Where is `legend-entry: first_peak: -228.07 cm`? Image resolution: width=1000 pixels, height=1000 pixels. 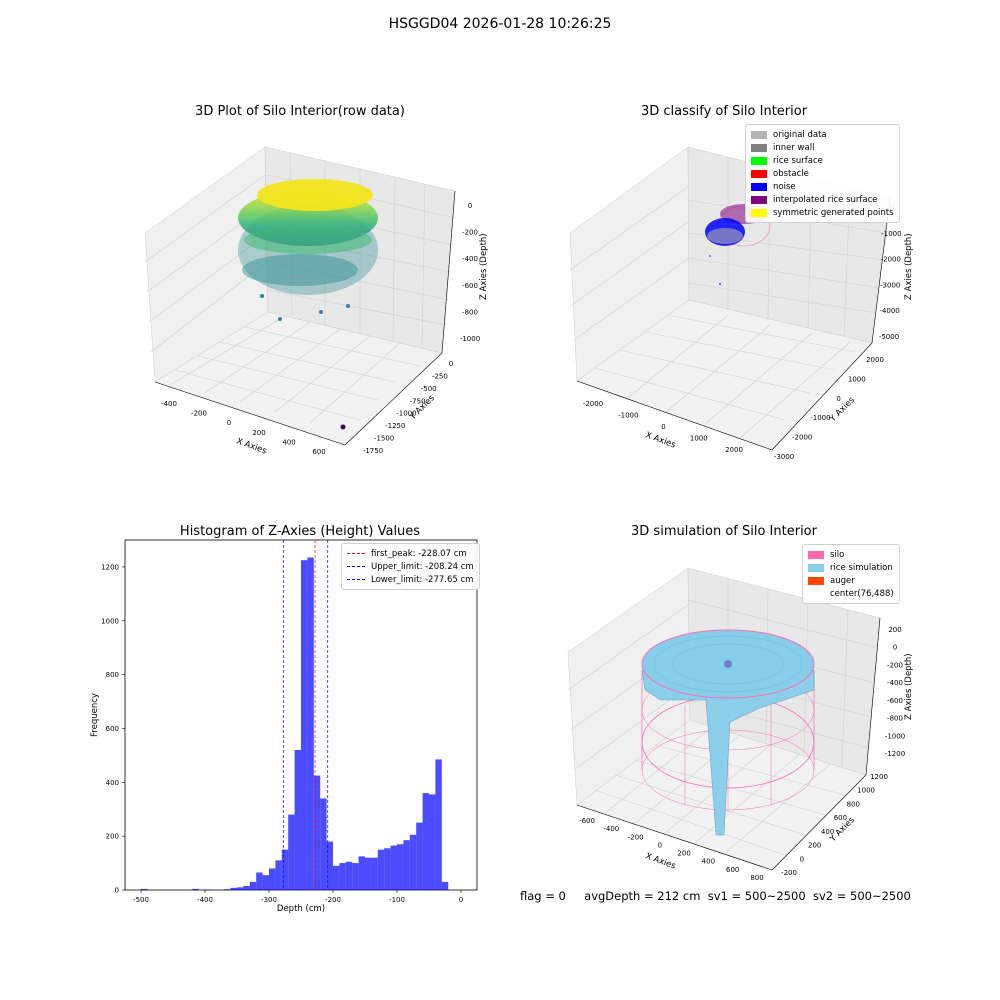
legend-entry: first_peak: -228.07 cm is located at coordinates (410, 553).